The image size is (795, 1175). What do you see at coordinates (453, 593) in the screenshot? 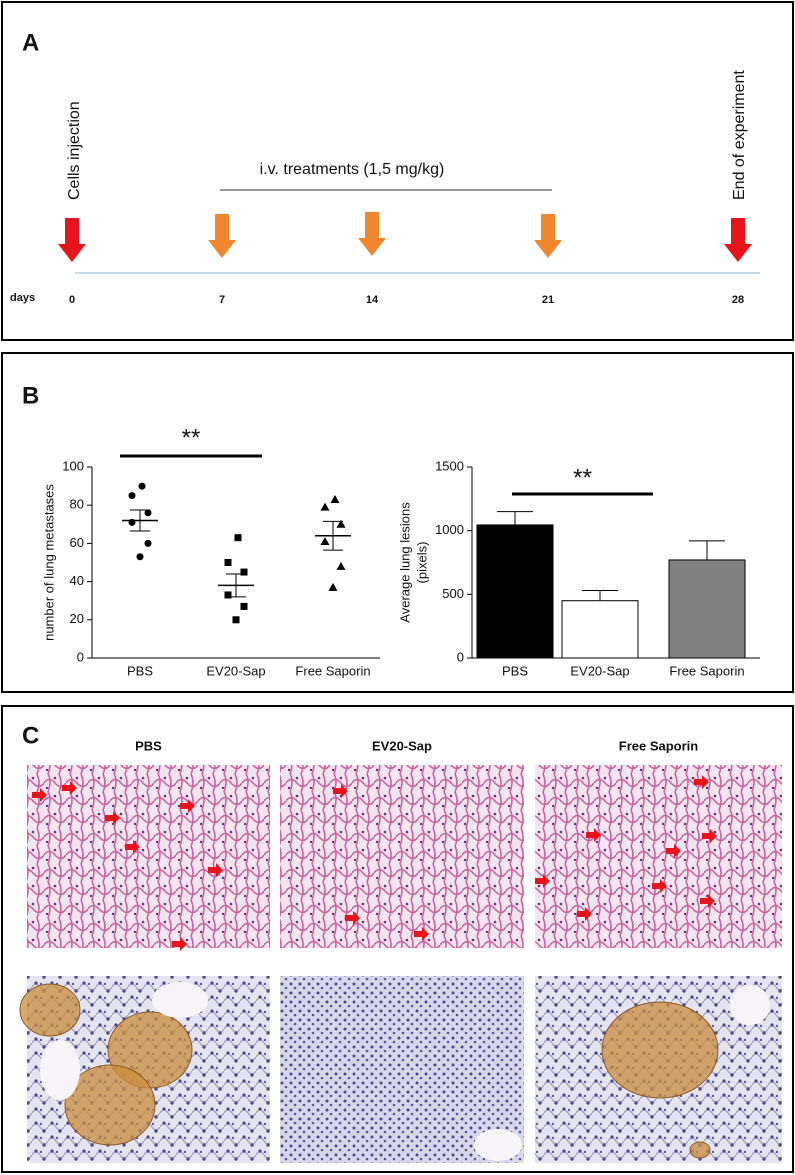
I see `y-tick-label: 500` at bounding box center [453, 593].